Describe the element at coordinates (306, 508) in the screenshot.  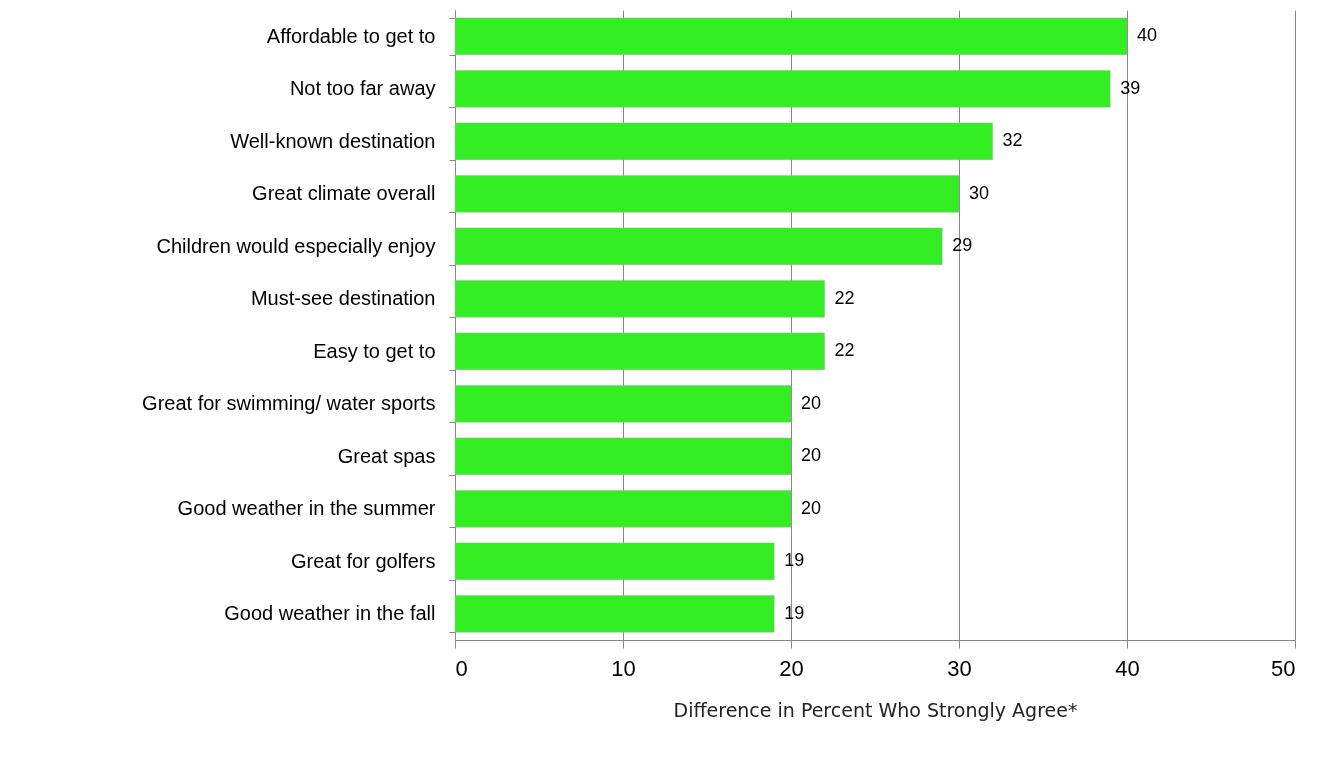
I see `y-tick-label: Good weather in the summer` at that location.